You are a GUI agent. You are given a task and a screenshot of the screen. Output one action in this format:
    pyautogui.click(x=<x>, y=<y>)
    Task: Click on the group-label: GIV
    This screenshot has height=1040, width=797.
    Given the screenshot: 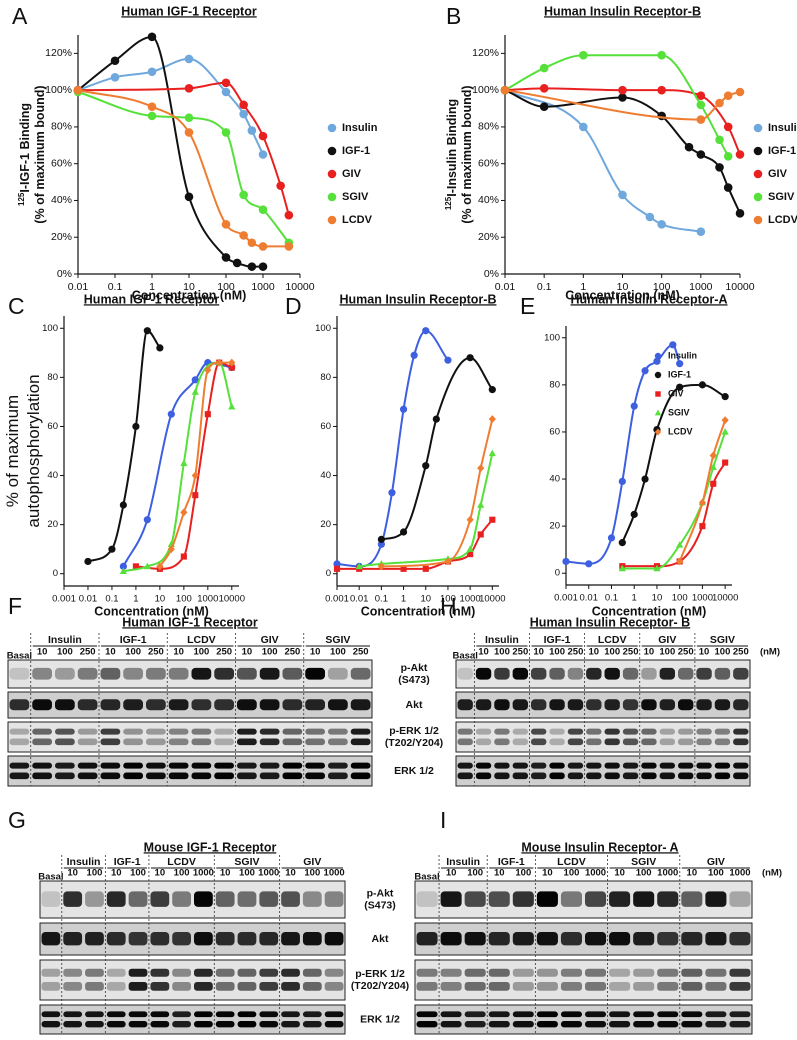 What is the action you would take?
    pyautogui.click(x=312, y=862)
    